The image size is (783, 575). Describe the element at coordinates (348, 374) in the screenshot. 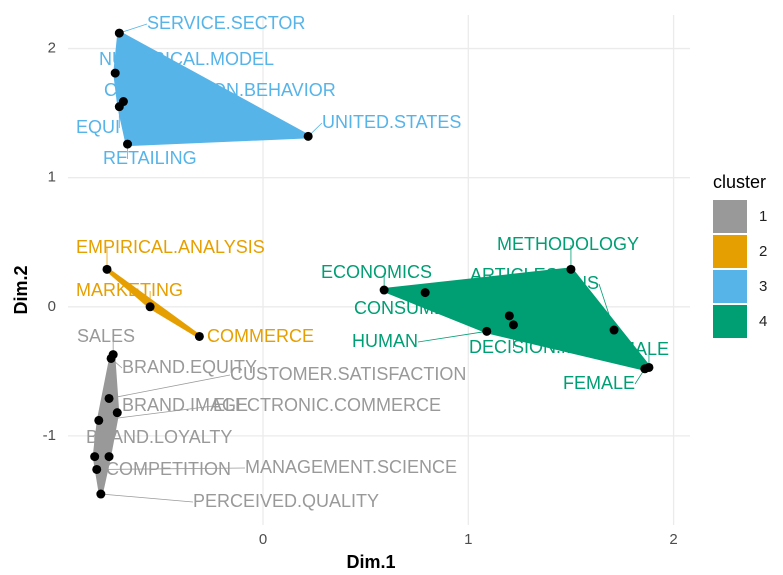

I see `point-label: CUSTOMER.SATISFACTION` at that location.